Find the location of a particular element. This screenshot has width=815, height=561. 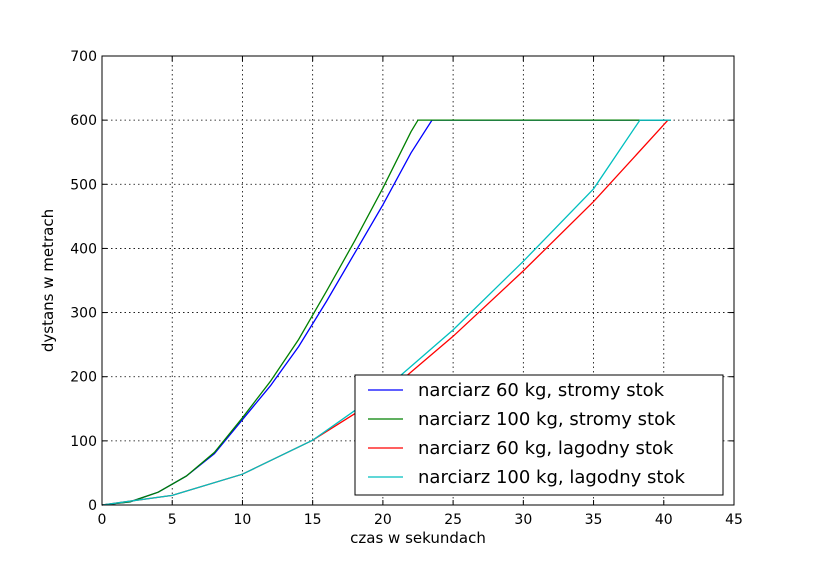

y-tick-label: 400 is located at coordinates (83, 249).